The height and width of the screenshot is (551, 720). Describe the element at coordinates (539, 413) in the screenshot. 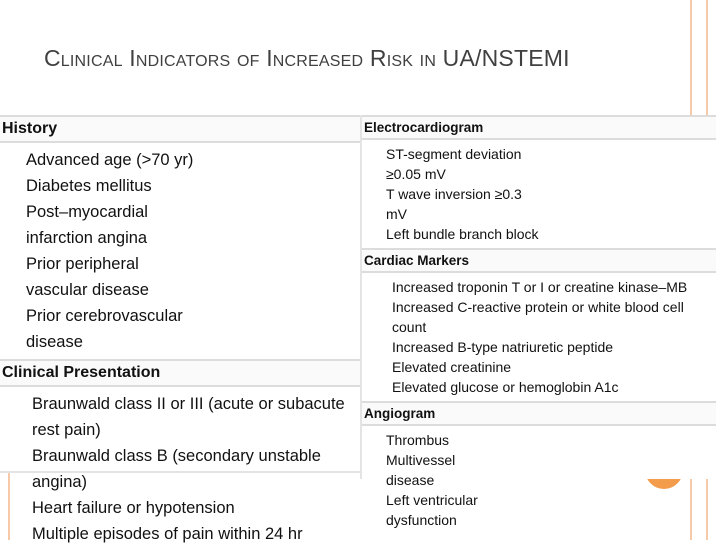

I see `section-heading: Angiogram` at that location.